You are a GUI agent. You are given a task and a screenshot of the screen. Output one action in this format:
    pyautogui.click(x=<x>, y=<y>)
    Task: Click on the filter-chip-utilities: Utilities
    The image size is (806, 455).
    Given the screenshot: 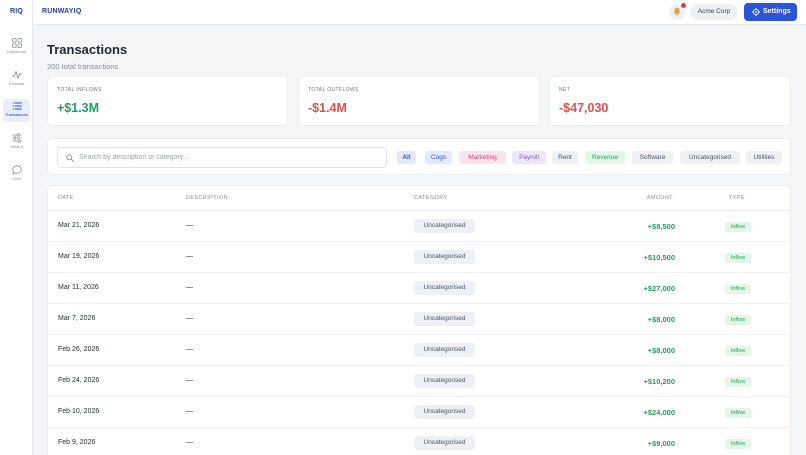 What is the action you would take?
    pyautogui.click(x=764, y=157)
    